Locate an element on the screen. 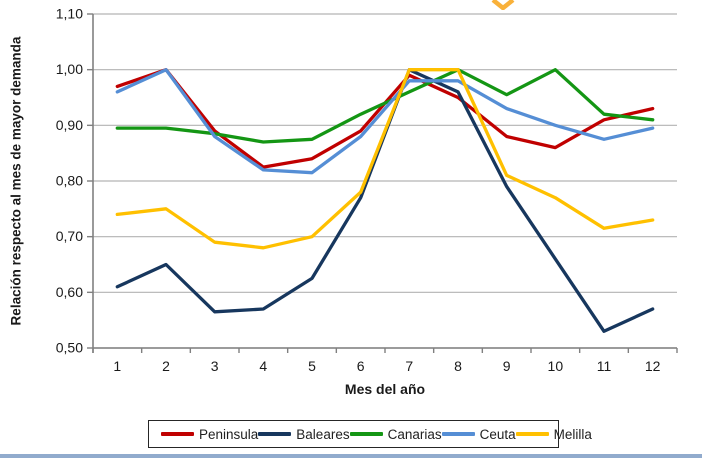  x-tick-label: 11 is located at coordinates (604, 366).